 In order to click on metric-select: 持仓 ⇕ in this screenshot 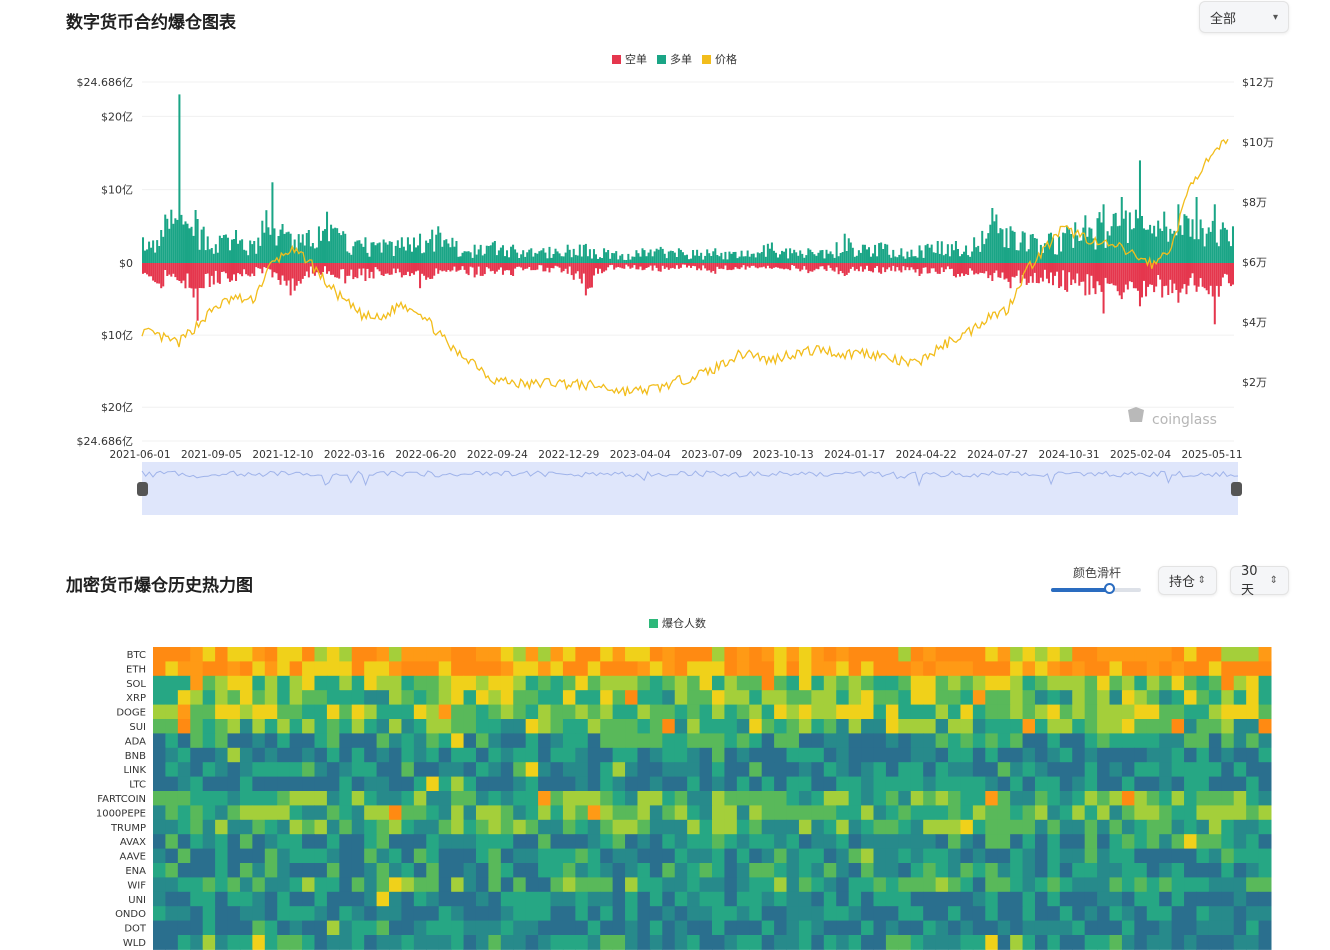, I will do `click(1187, 580)`.